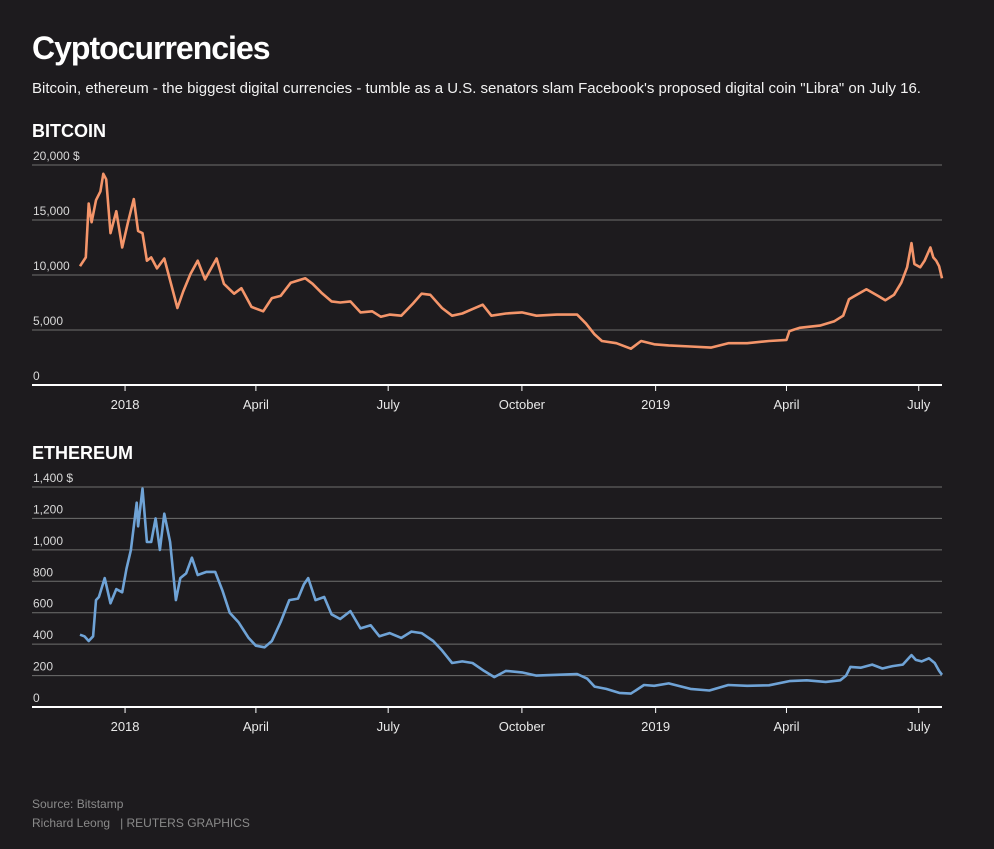 The image size is (994, 849). What do you see at coordinates (151, 48) in the screenshot?
I see `page-title: Cyptocurrencies` at bounding box center [151, 48].